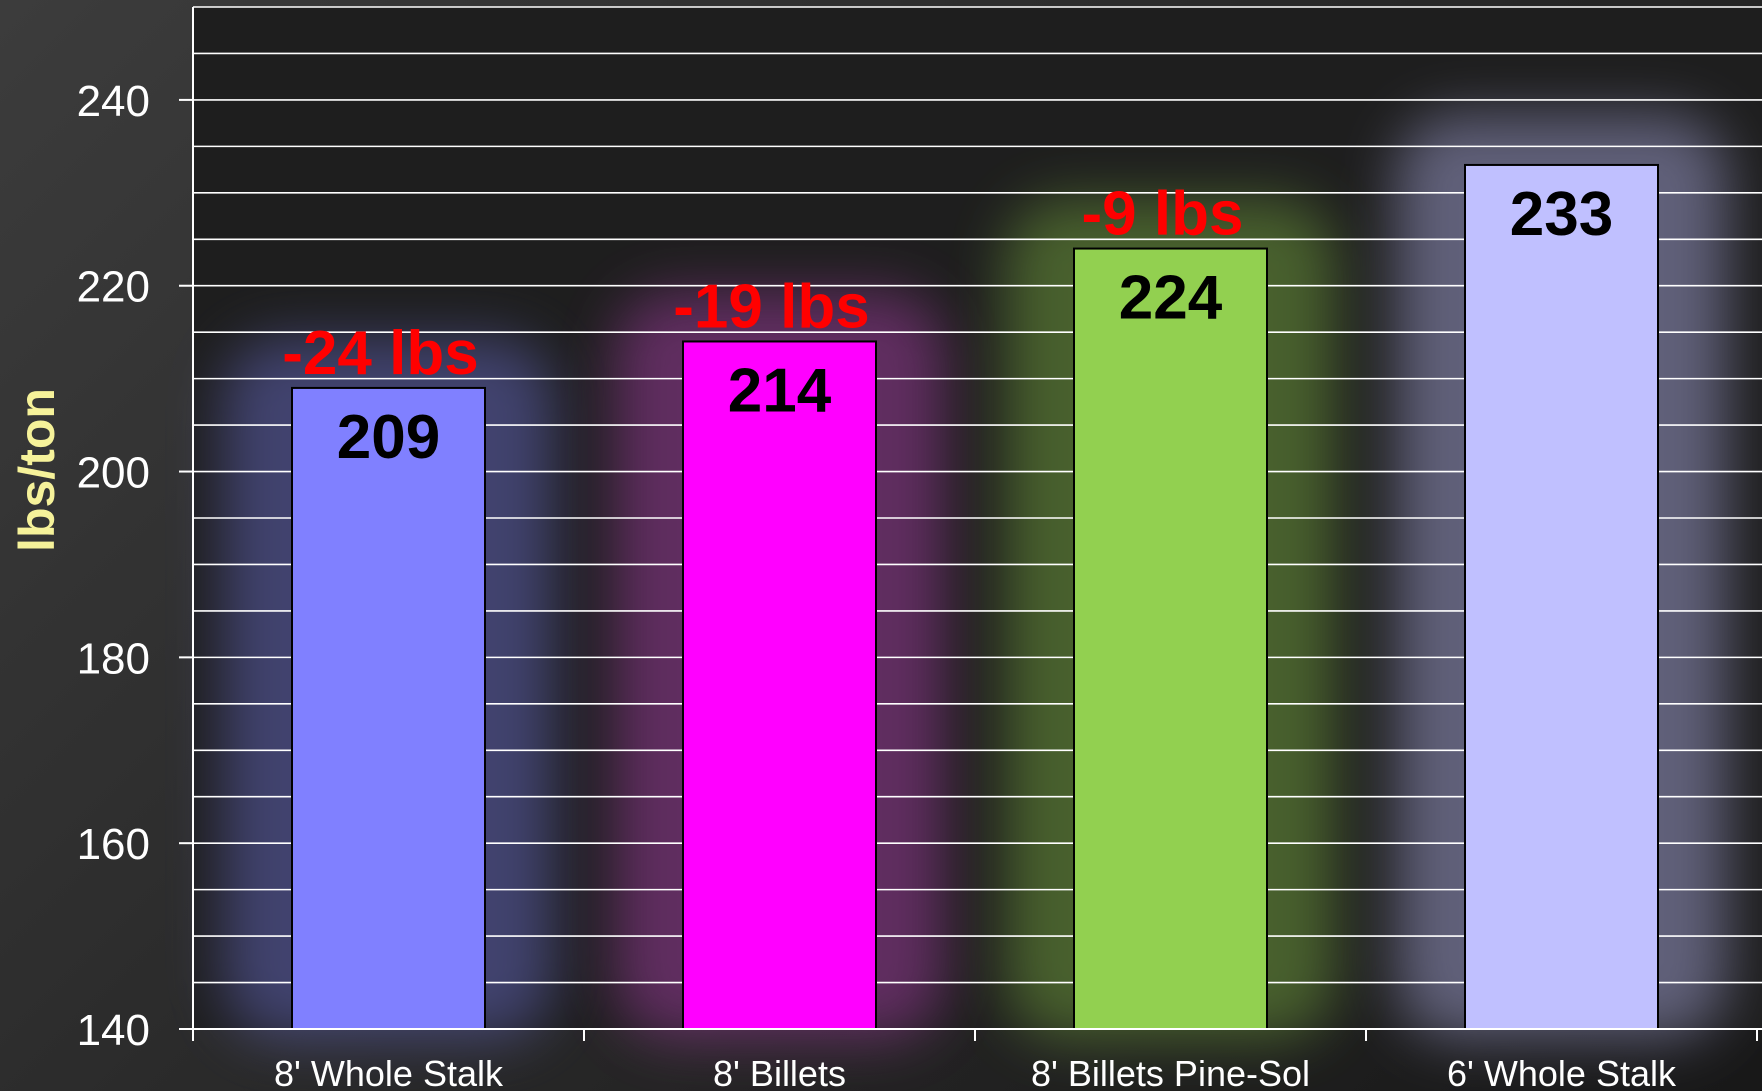  Describe the element at coordinates (1170, 1072) in the screenshot. I see `x-category-label: 8' Billets Pine-Sol` at that location.